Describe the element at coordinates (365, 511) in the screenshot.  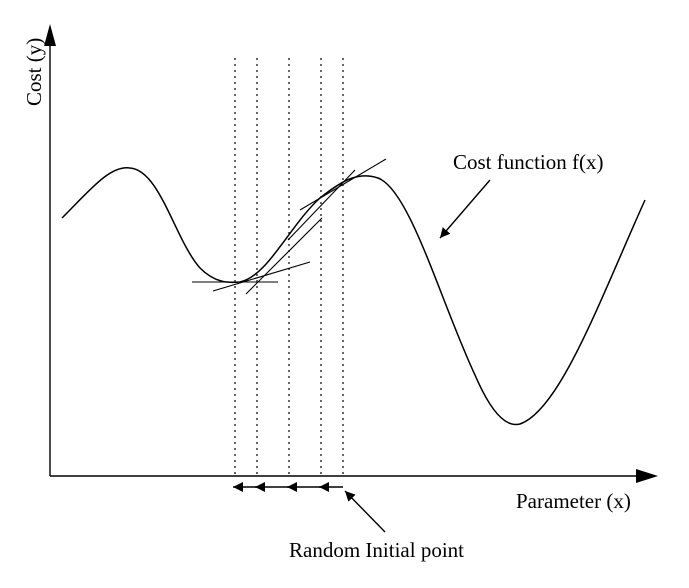
I see `initial-point-pointer` at that location.